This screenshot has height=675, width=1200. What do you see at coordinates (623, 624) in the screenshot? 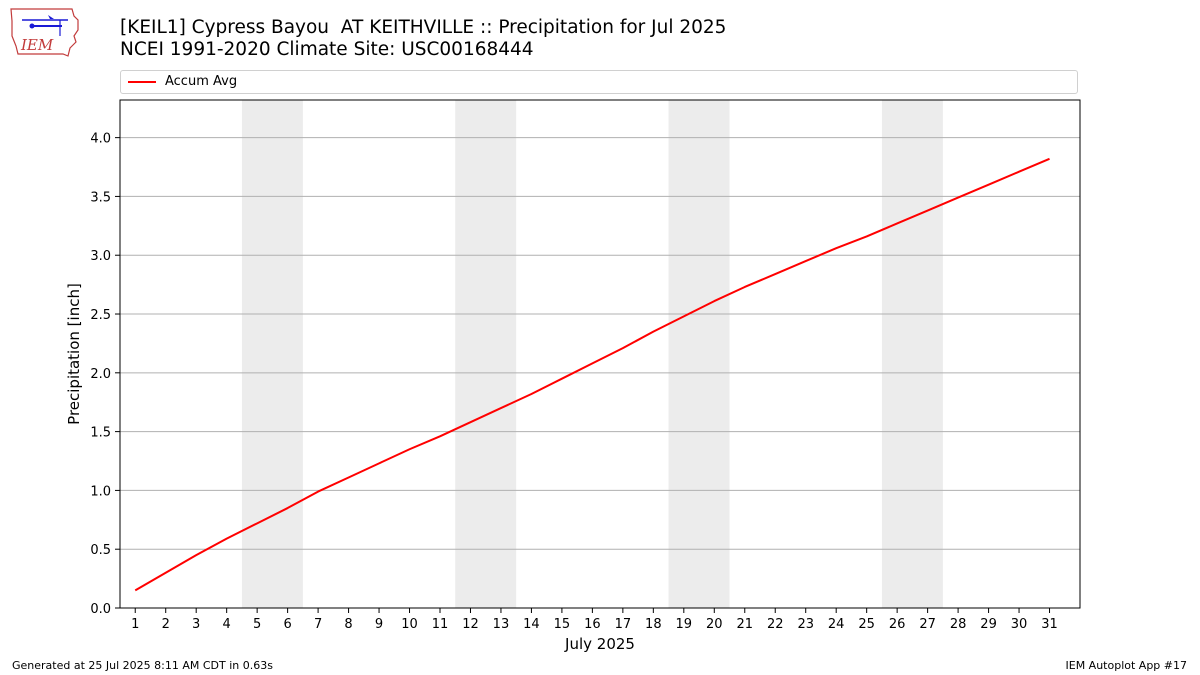
I see `x-tick-label-17: 17` at bounding box center [623, 624].